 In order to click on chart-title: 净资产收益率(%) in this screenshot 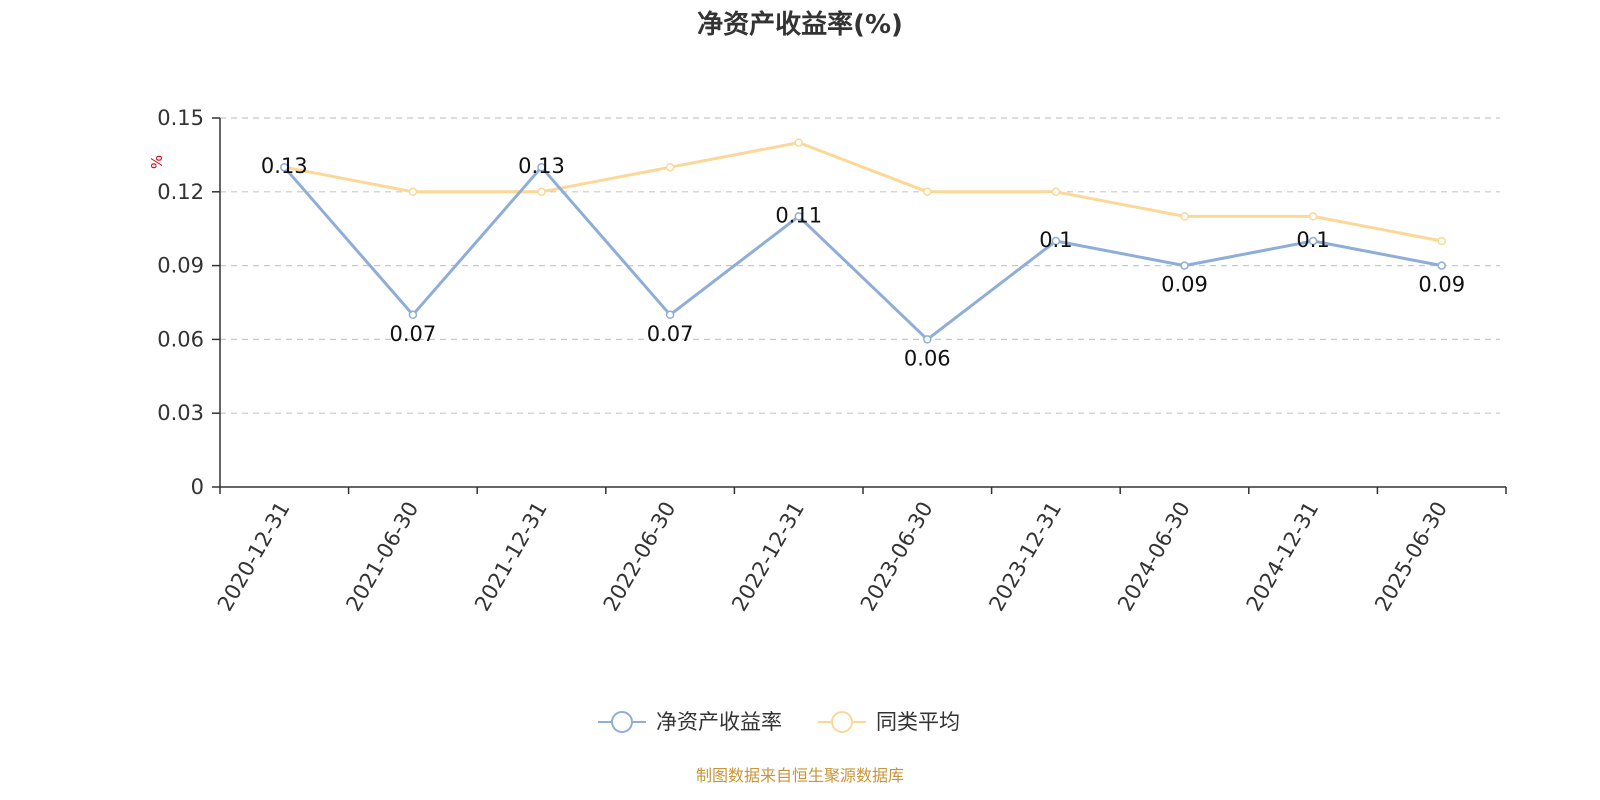, I will do `click(800, 24)`.